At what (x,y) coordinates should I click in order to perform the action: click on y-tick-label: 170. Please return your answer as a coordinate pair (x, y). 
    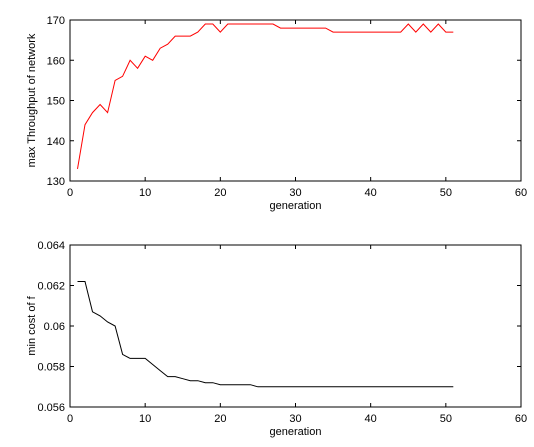
    Looking at the image, I should click on (56, 21).